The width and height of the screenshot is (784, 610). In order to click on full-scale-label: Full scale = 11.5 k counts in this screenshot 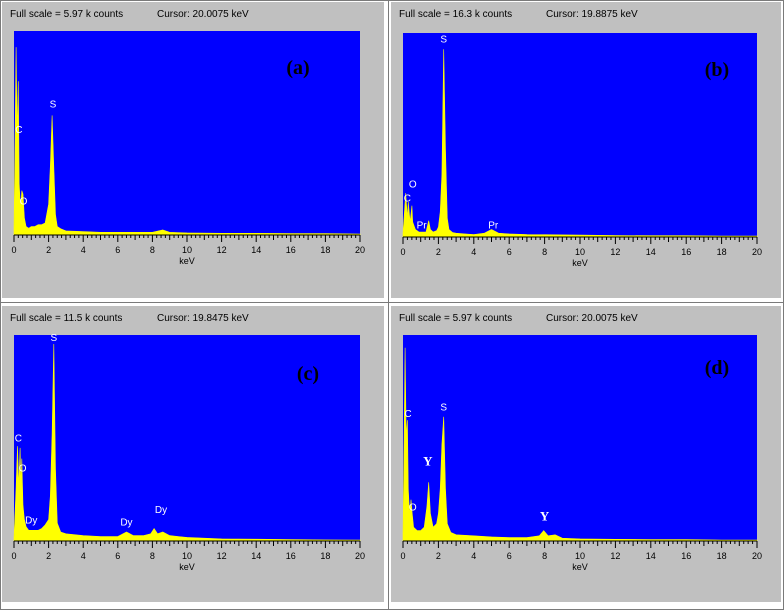, I will do `click(66, 318)`.